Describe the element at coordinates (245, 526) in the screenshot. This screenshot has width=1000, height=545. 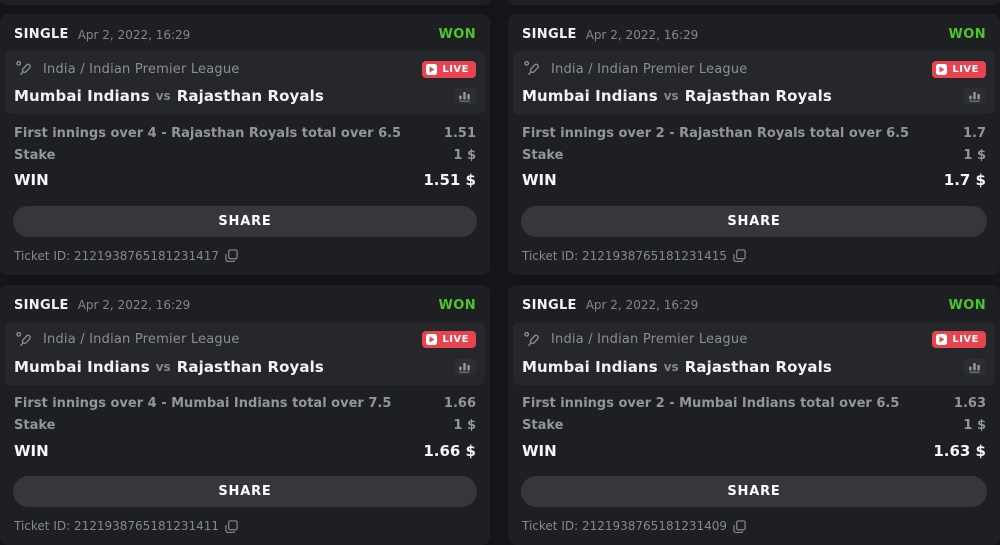
I see `ticket-row: Ticket ID: 2121938765181231411` at that location.